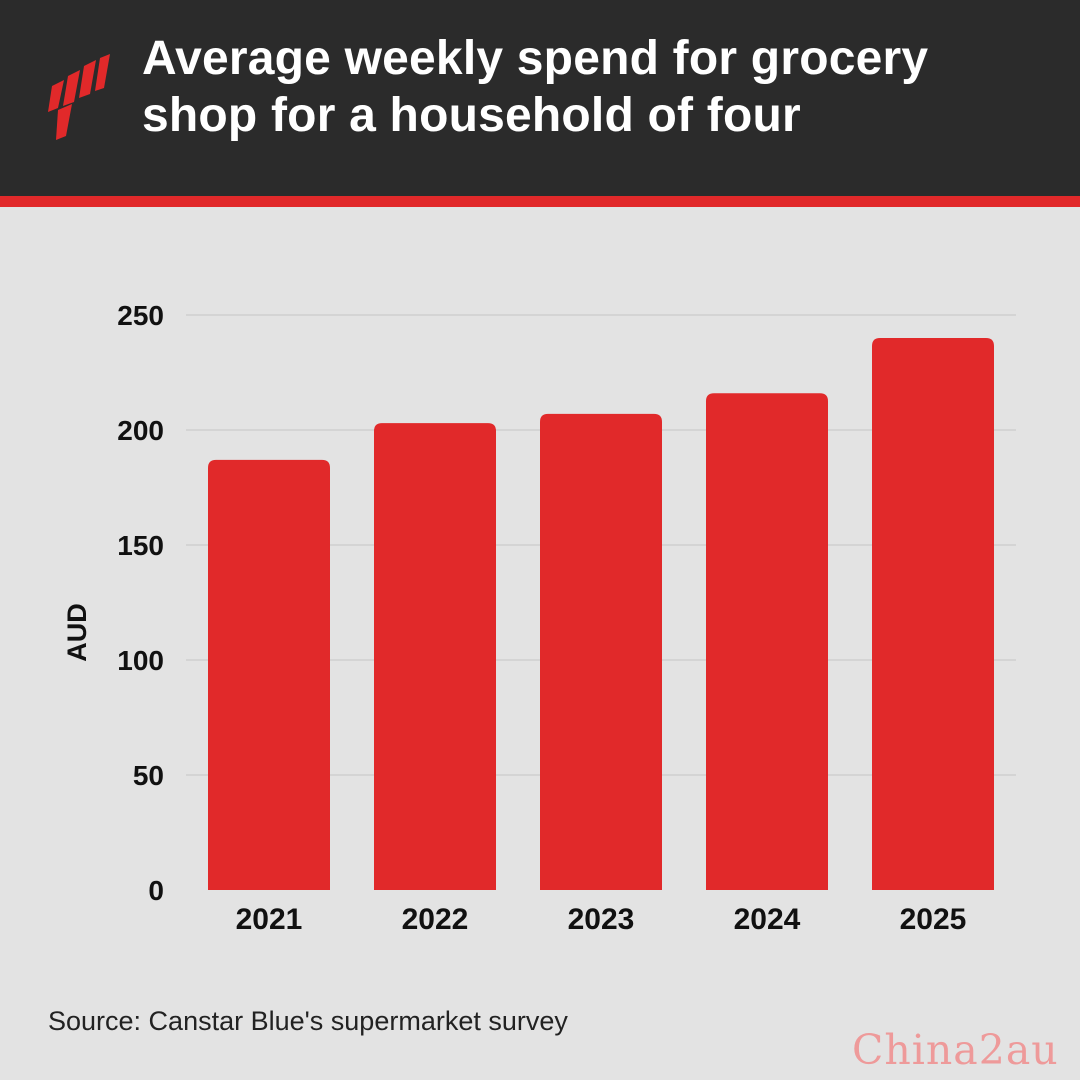 The width and height of the screenshot is (1080, 1080). Describe the element at coordinates (140, 430) in the screenshot. I see `y-tick-label: 200` at that location.